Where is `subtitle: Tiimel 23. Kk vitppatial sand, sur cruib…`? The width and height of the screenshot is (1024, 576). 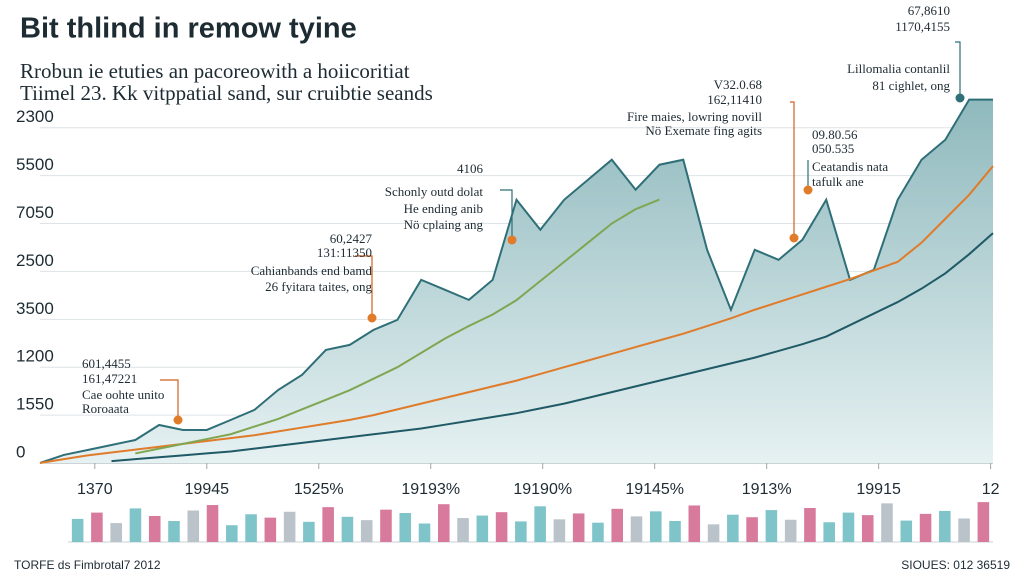
subtitle: Tiimel 23. Kk vitppatial sand, sur cruib… is located at coordinates (226, 93).